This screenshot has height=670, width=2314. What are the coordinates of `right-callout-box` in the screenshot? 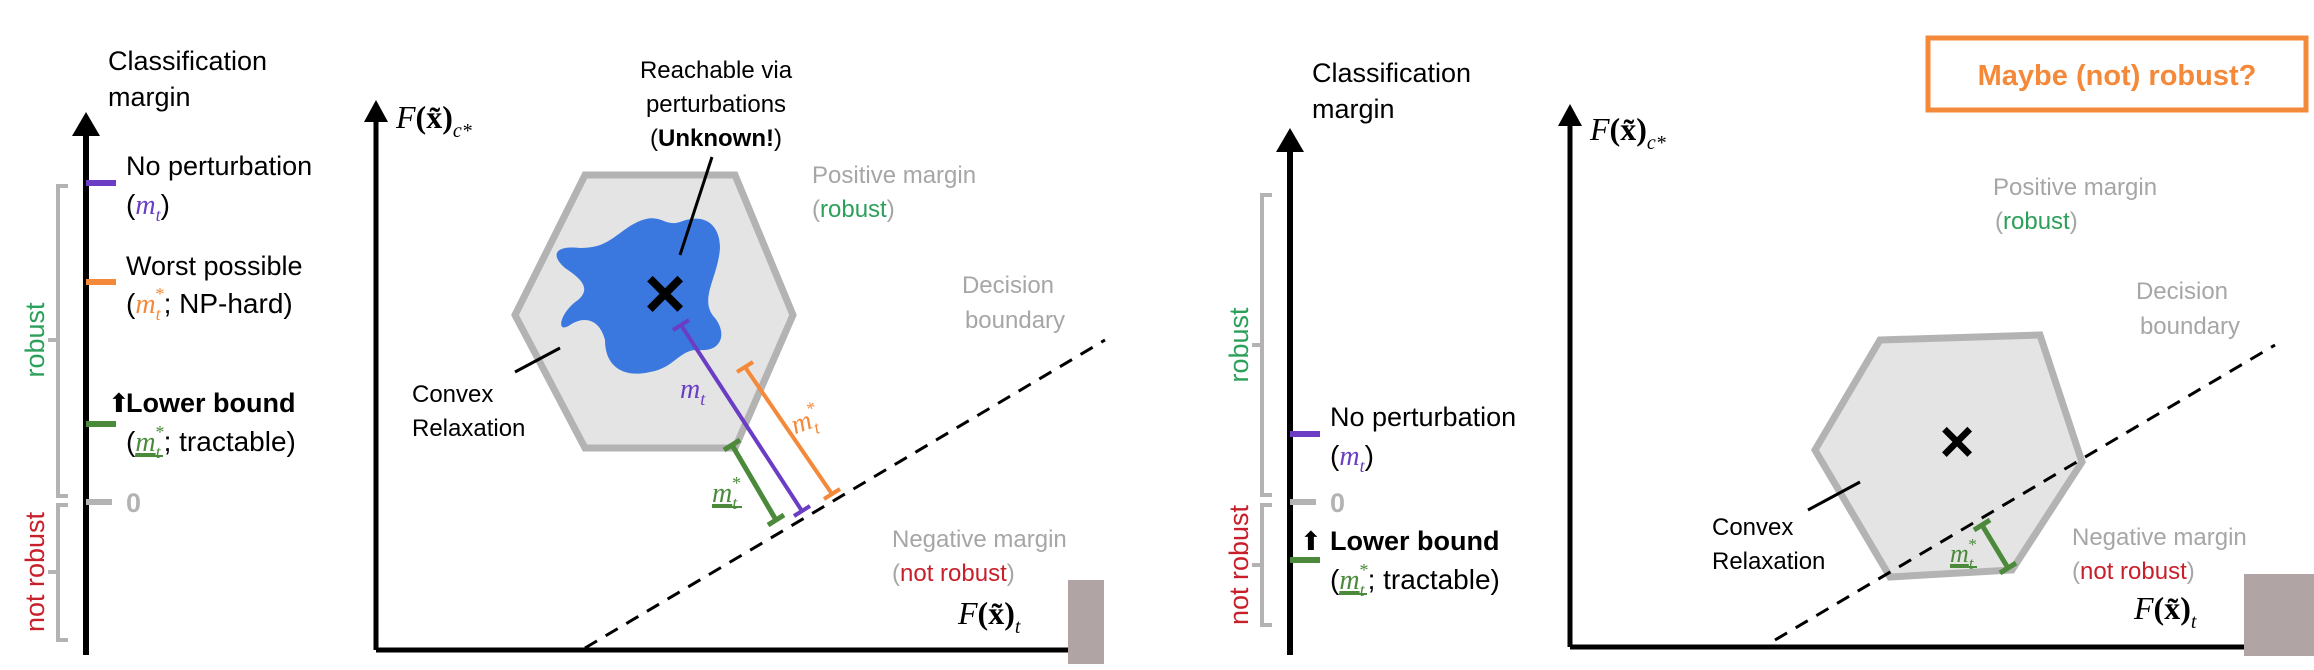 It's located at (2117, 74).